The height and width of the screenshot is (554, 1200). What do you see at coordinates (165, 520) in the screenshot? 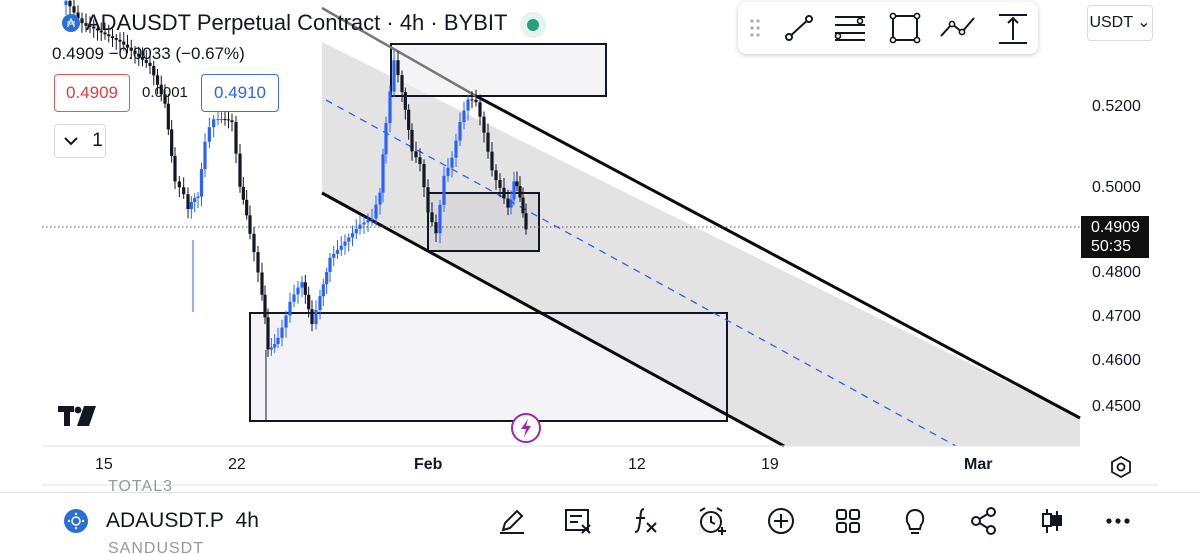
I see `symbol-name: ADAUSDT.P` at bounding box center [165, 520].